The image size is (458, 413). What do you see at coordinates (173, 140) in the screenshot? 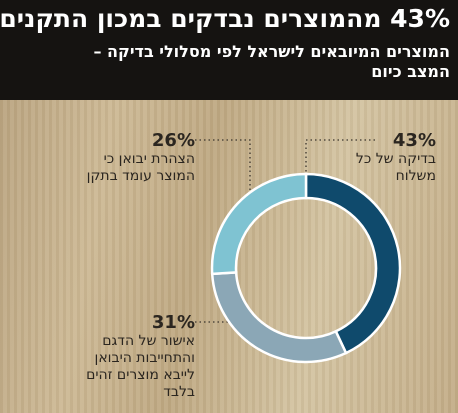
I see `value-label: 26%` at bounding box center [173, 140].